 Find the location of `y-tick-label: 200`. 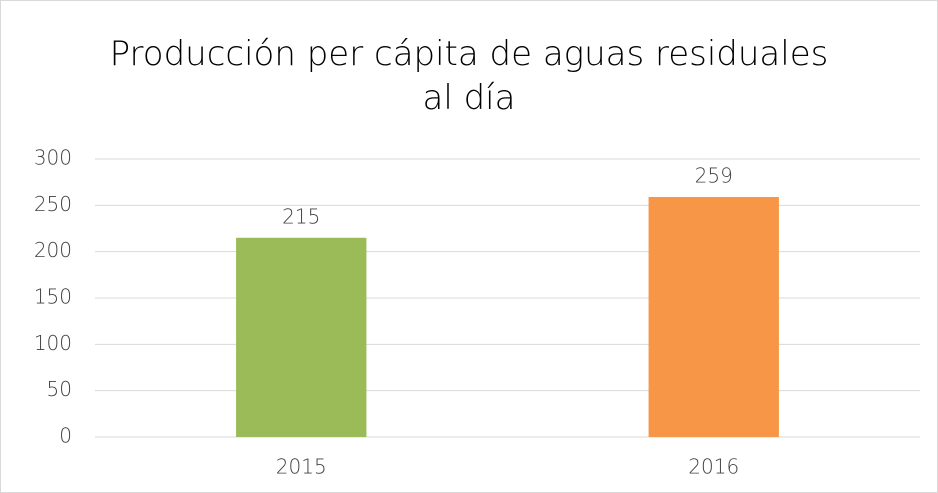

y-tick-label: 200 is located at coordinates (53, 250).